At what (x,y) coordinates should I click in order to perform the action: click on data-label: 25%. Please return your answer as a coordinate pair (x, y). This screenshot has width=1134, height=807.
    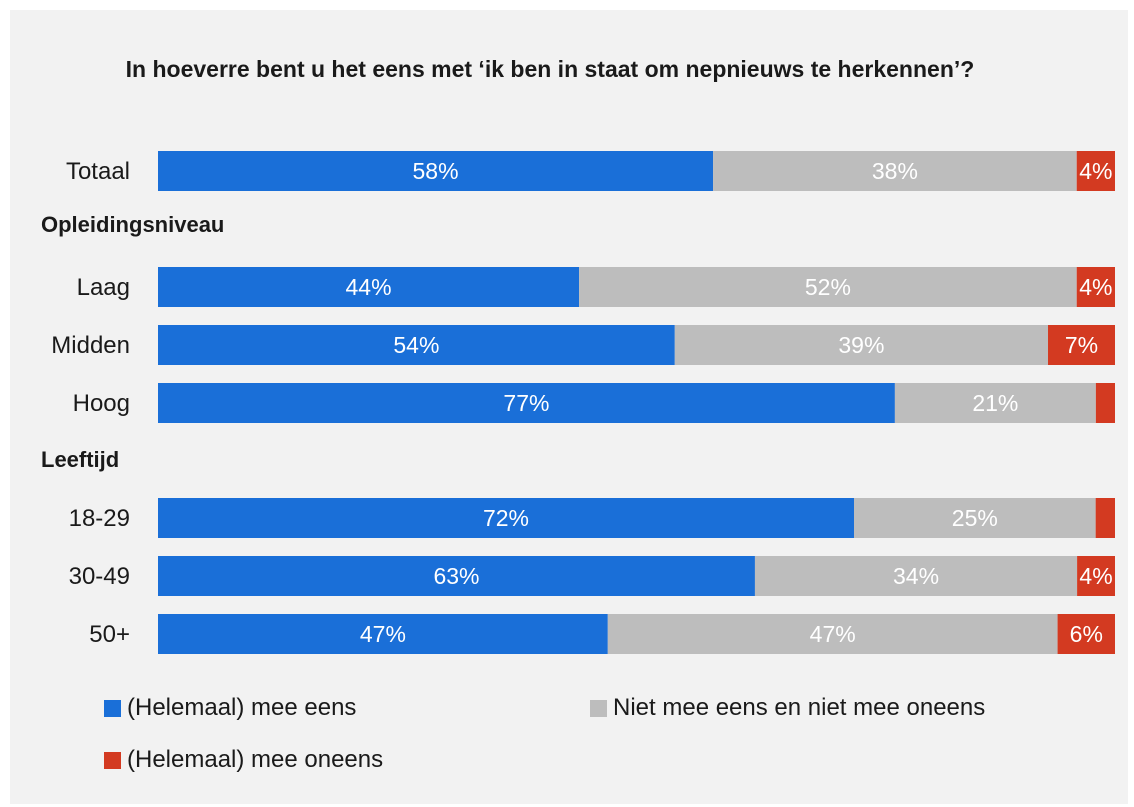
    Looking at the image, I should click on (975, 518).